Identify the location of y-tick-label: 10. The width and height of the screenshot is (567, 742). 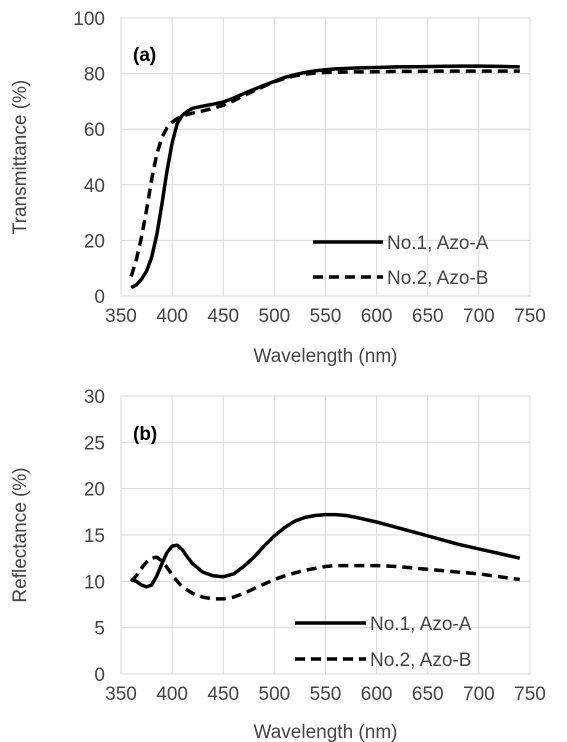
(94, 582).